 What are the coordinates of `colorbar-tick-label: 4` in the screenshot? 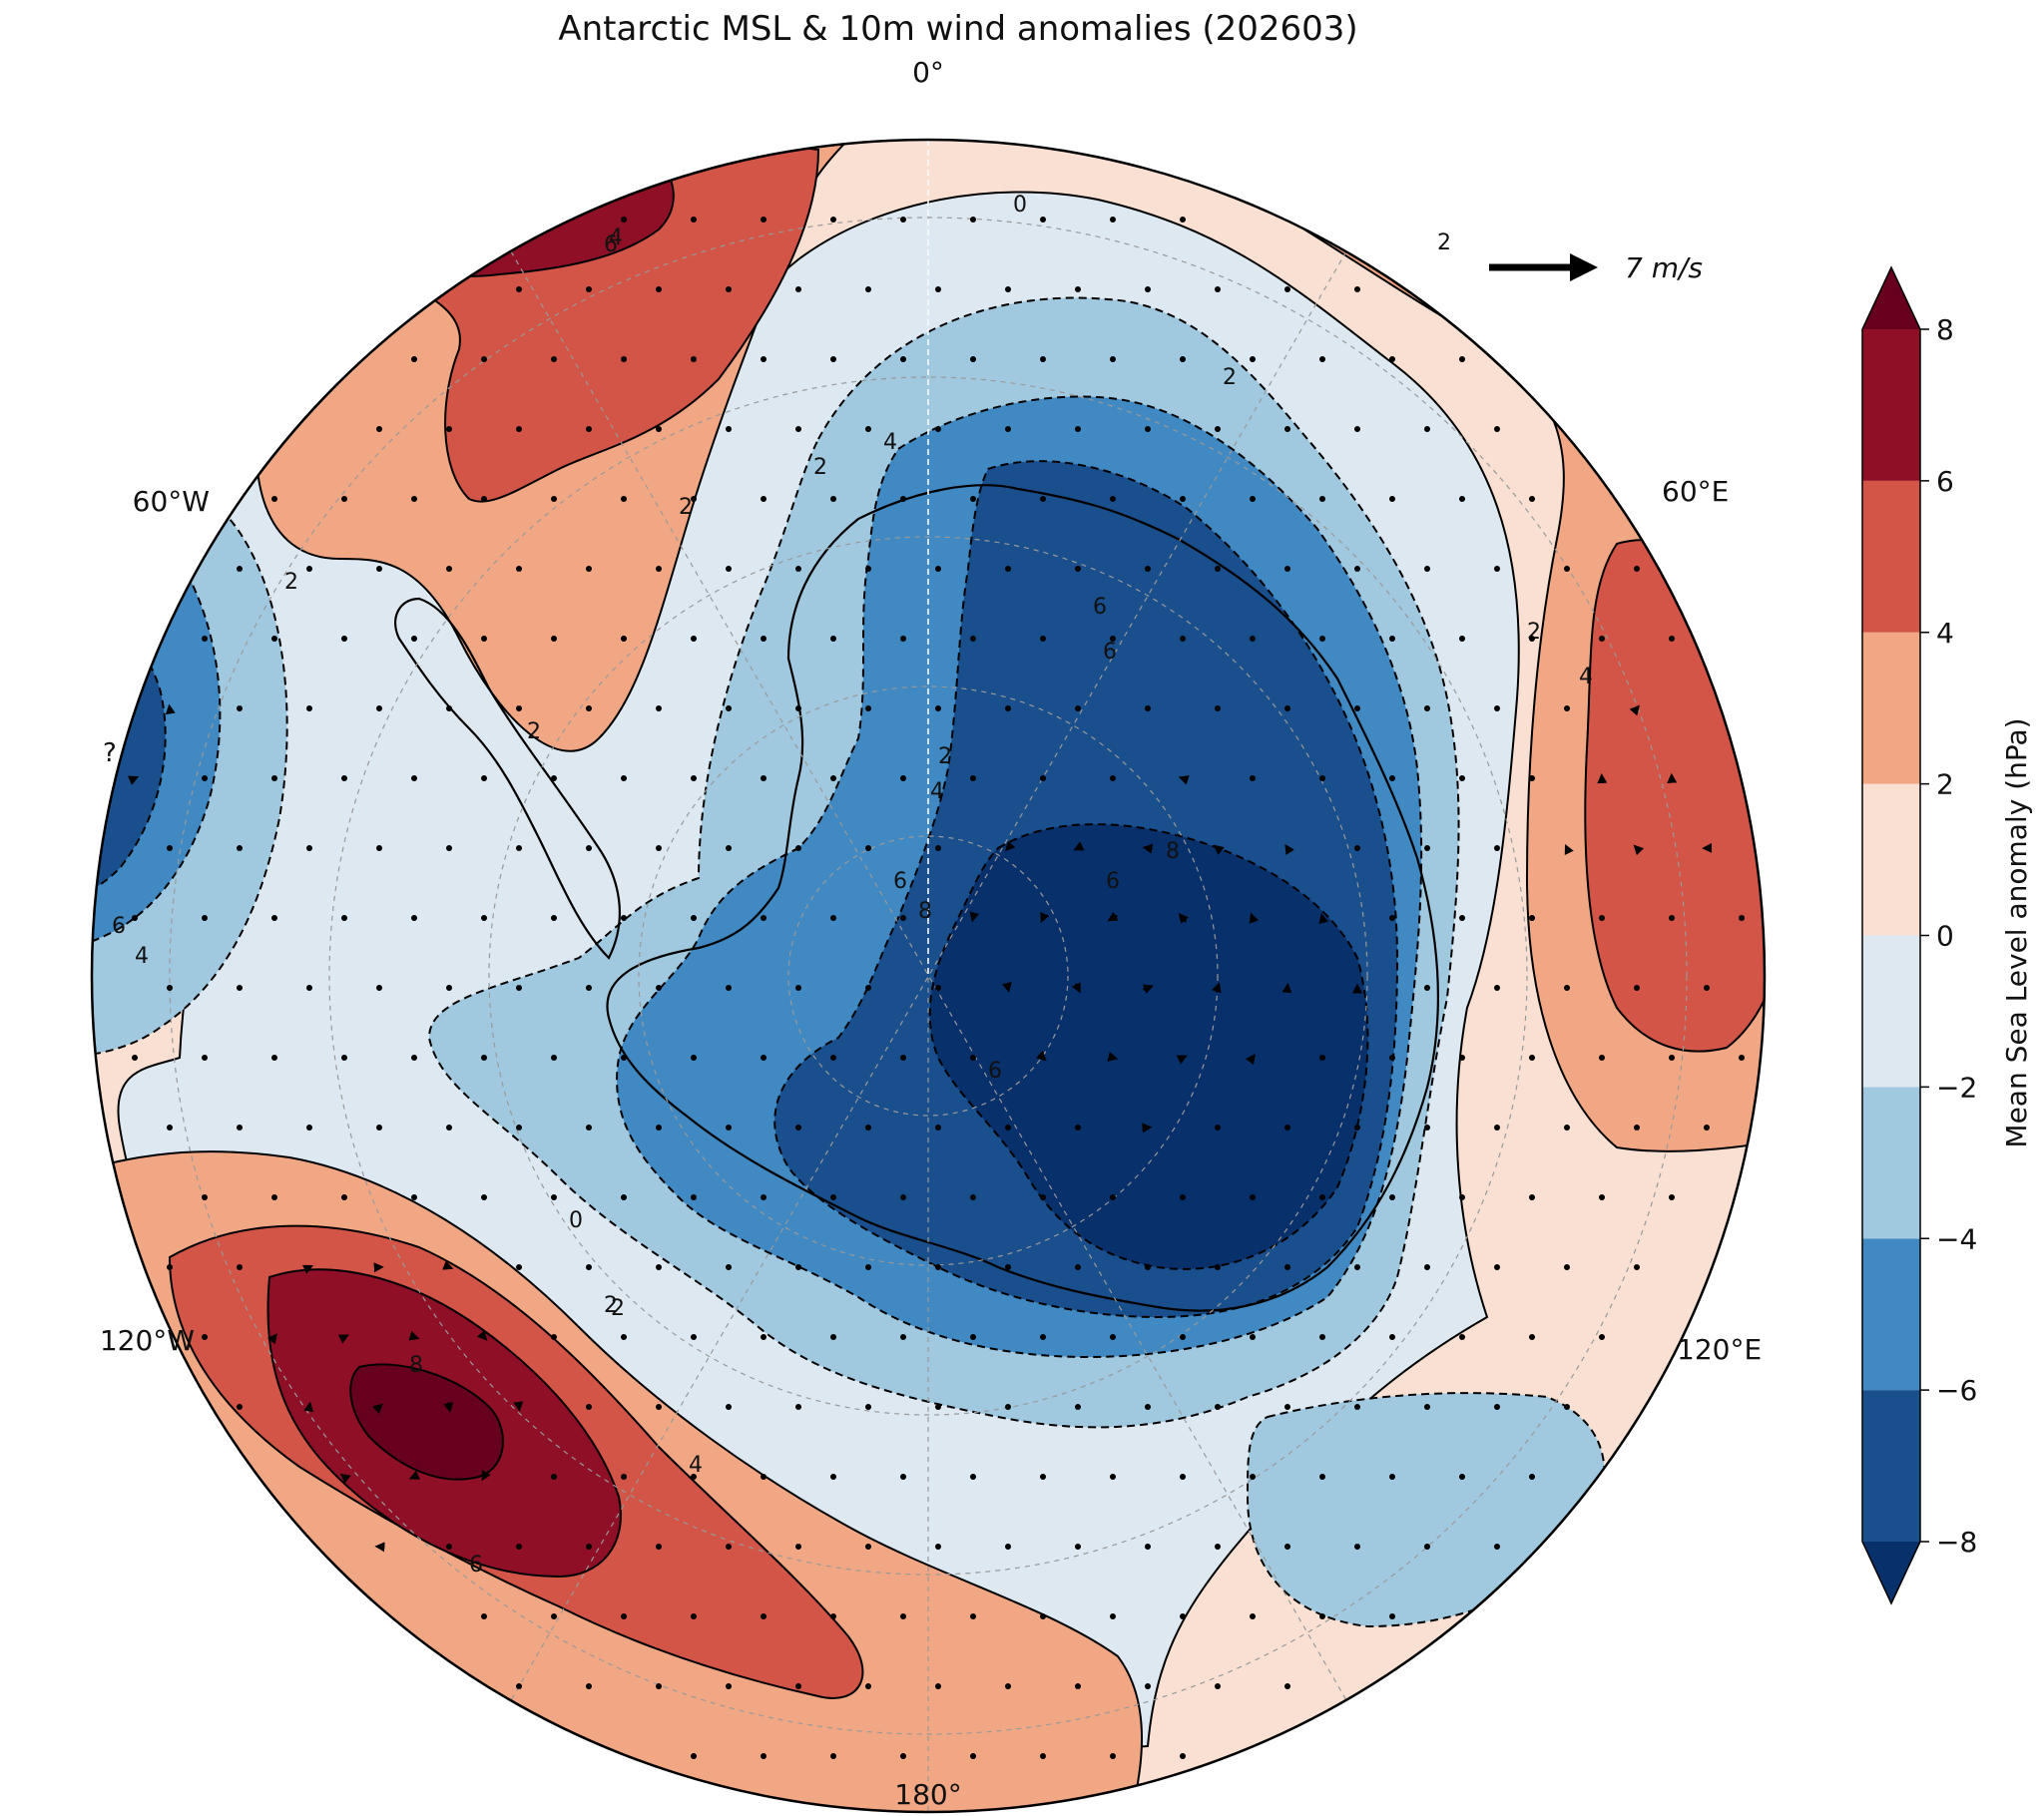 It's located at (1945, 633).